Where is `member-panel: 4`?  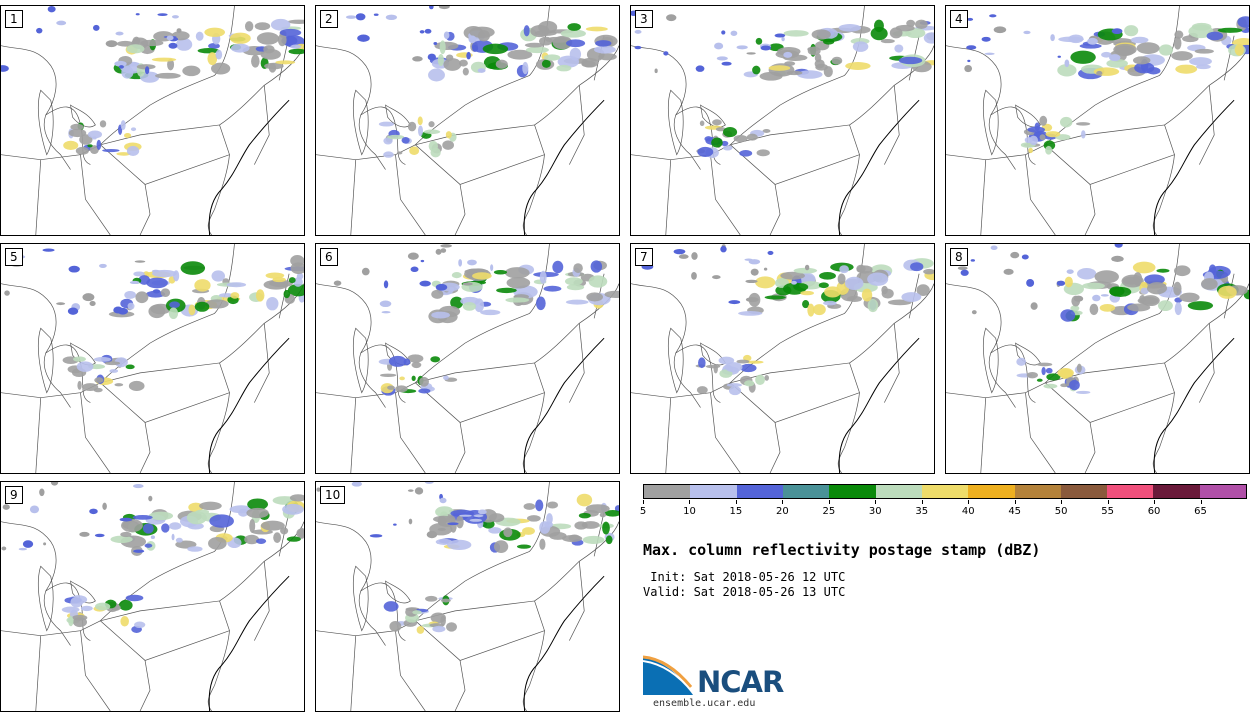 member-panel: 4 is located at coordinates (1097, 120).